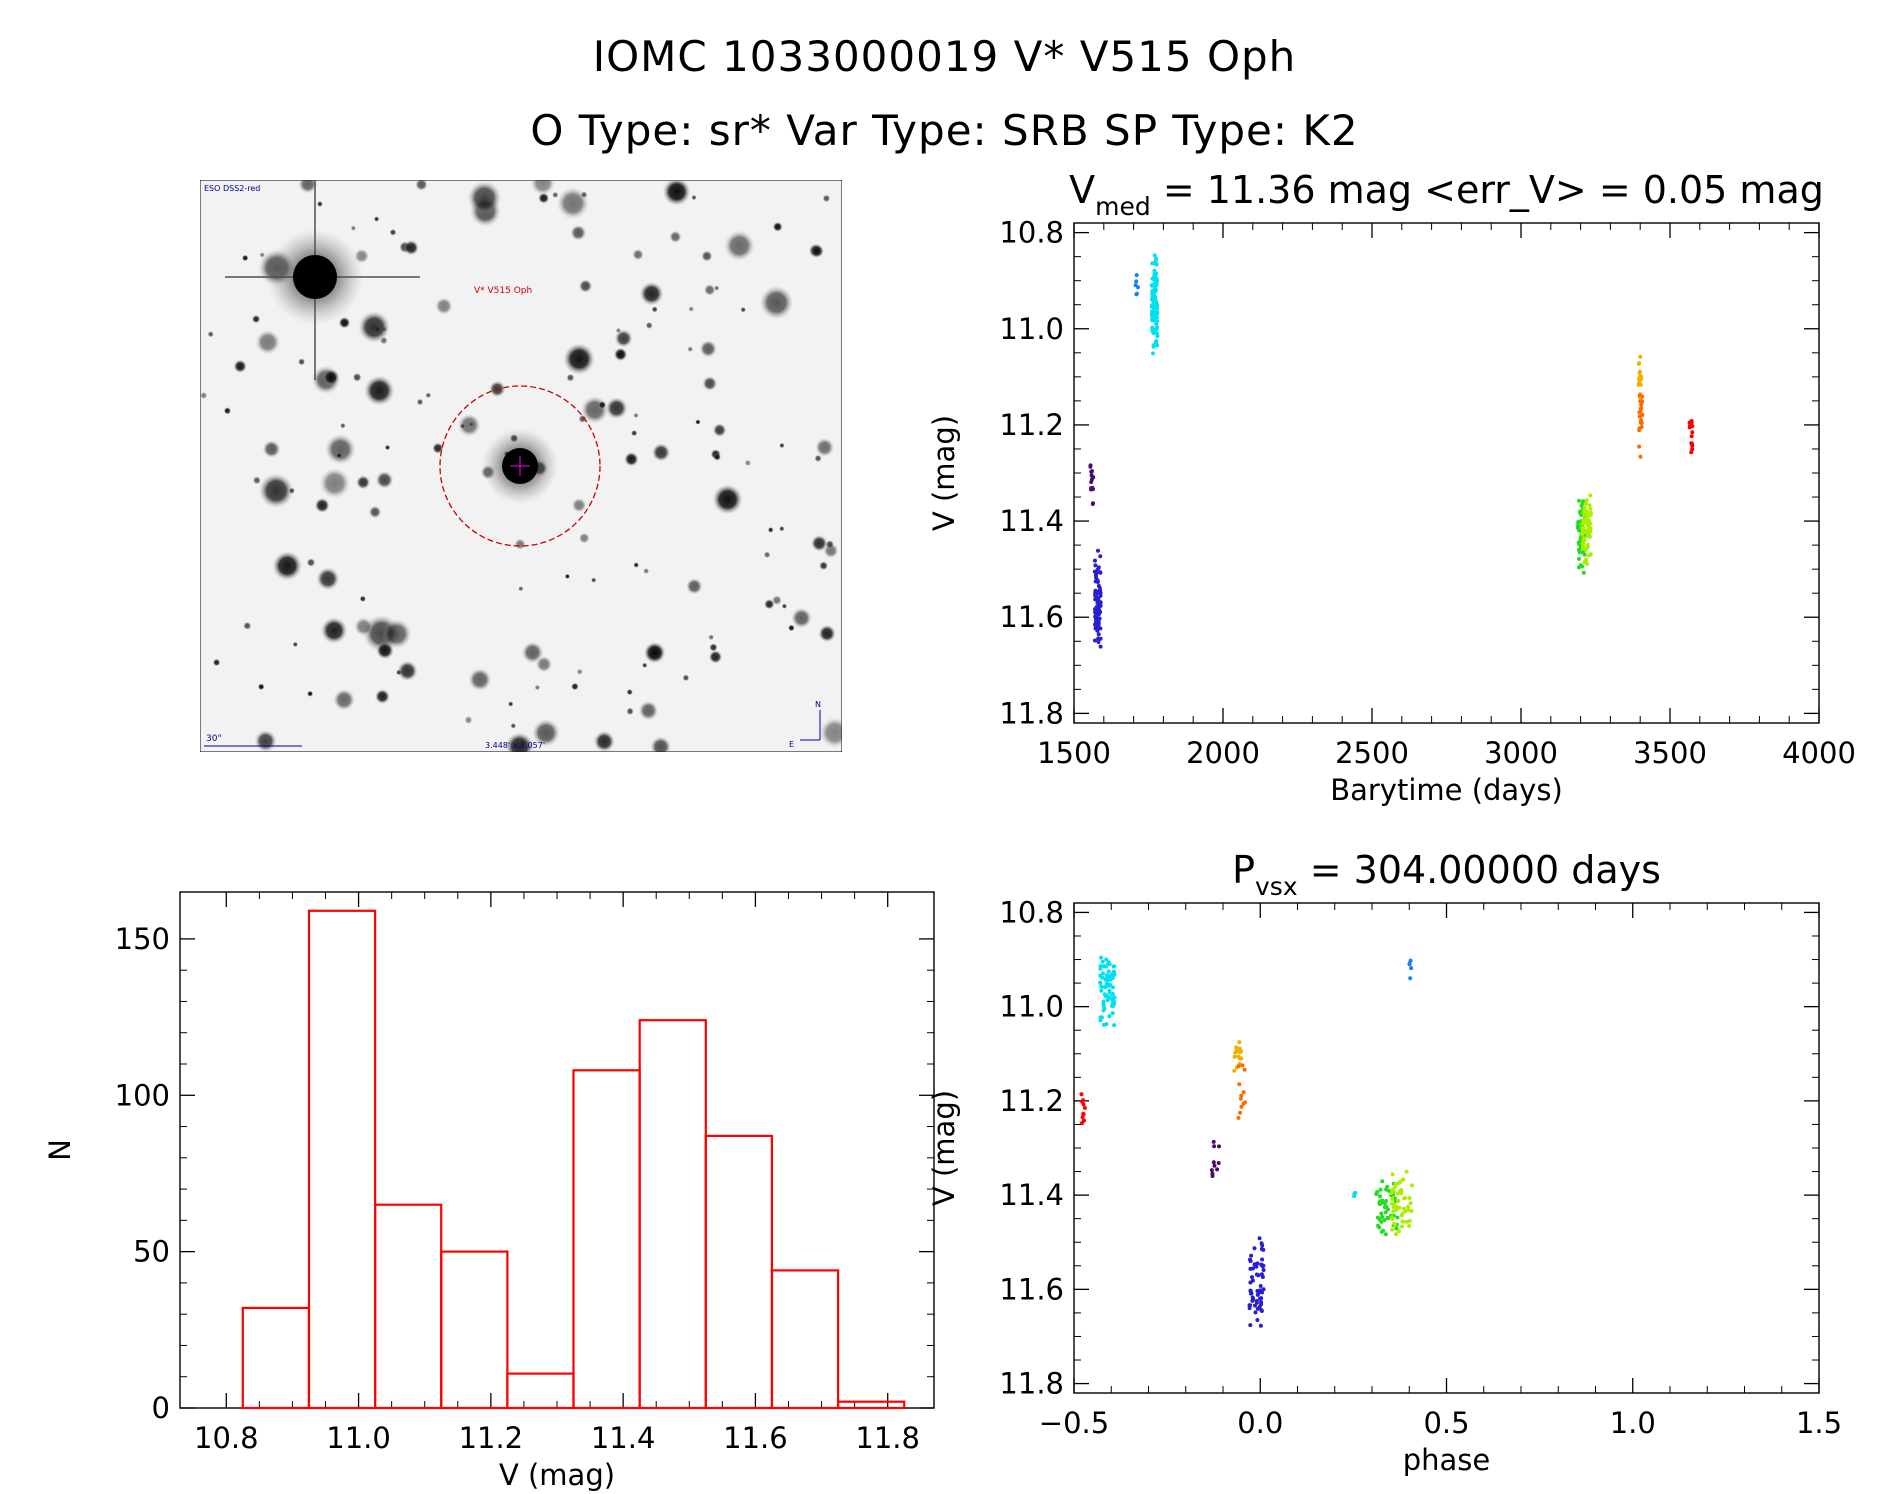  What do you see at coordinates (1446, 790) in the screenshot?
I see `lightcurve-xlabel: Barytime (days)` at bounding box center [1446, 790].